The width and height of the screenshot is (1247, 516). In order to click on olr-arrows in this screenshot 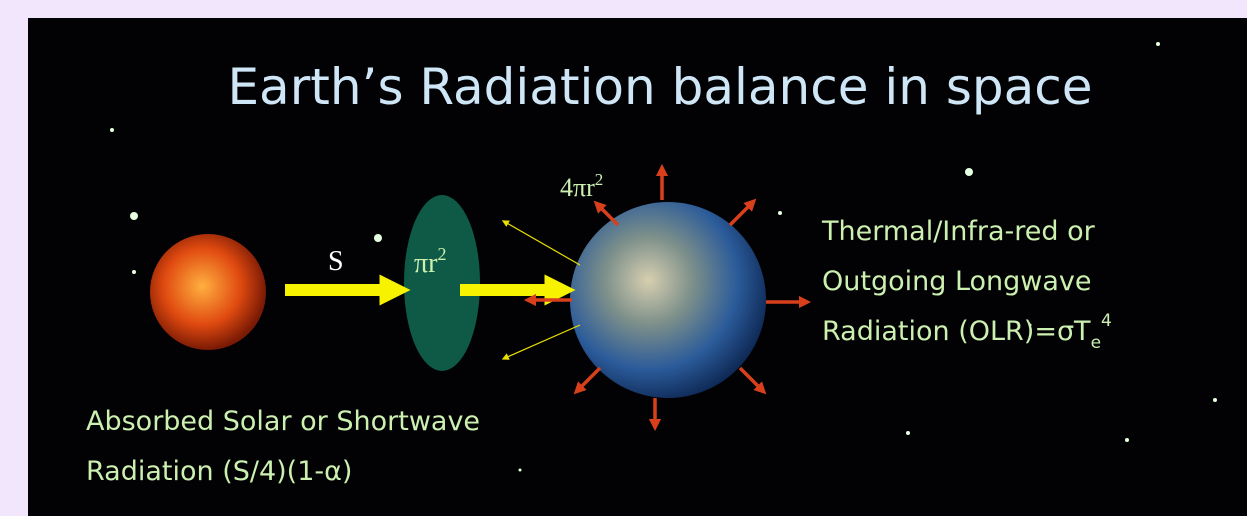, I will do `click(667, 297)`.